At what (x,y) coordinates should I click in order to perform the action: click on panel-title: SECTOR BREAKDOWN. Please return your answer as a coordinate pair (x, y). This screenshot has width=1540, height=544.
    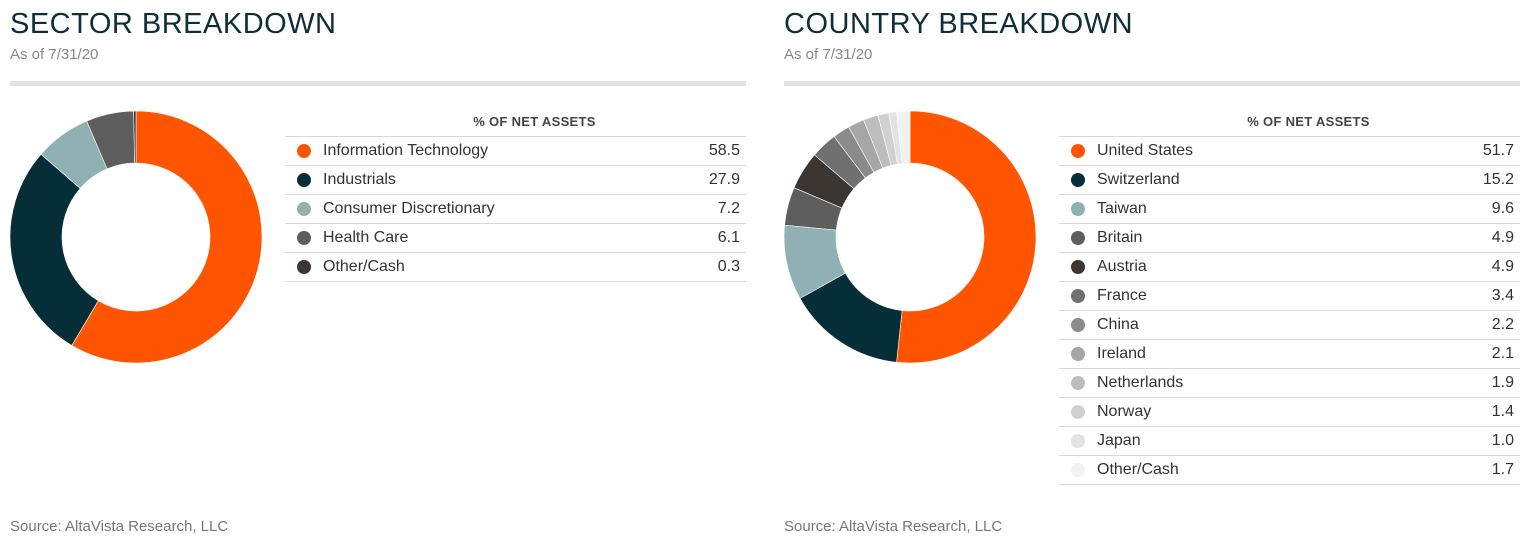
    Looking at the image, I should click on (173, 24).